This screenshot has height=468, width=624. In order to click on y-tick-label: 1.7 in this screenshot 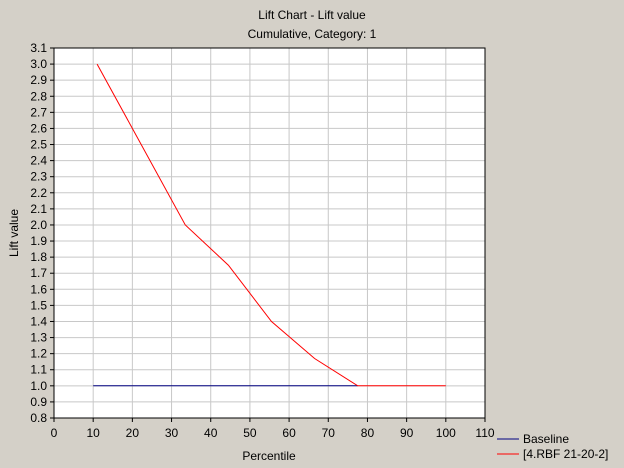, I will do `click(38, 273)`.